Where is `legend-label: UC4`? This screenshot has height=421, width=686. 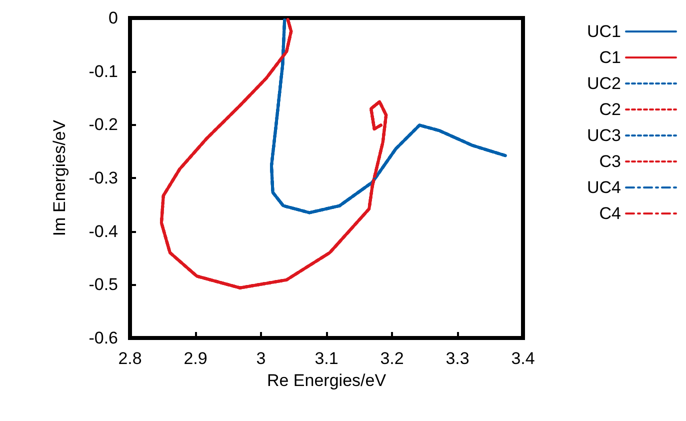 legend-label: UC4 is located at coordinates (603, 187).